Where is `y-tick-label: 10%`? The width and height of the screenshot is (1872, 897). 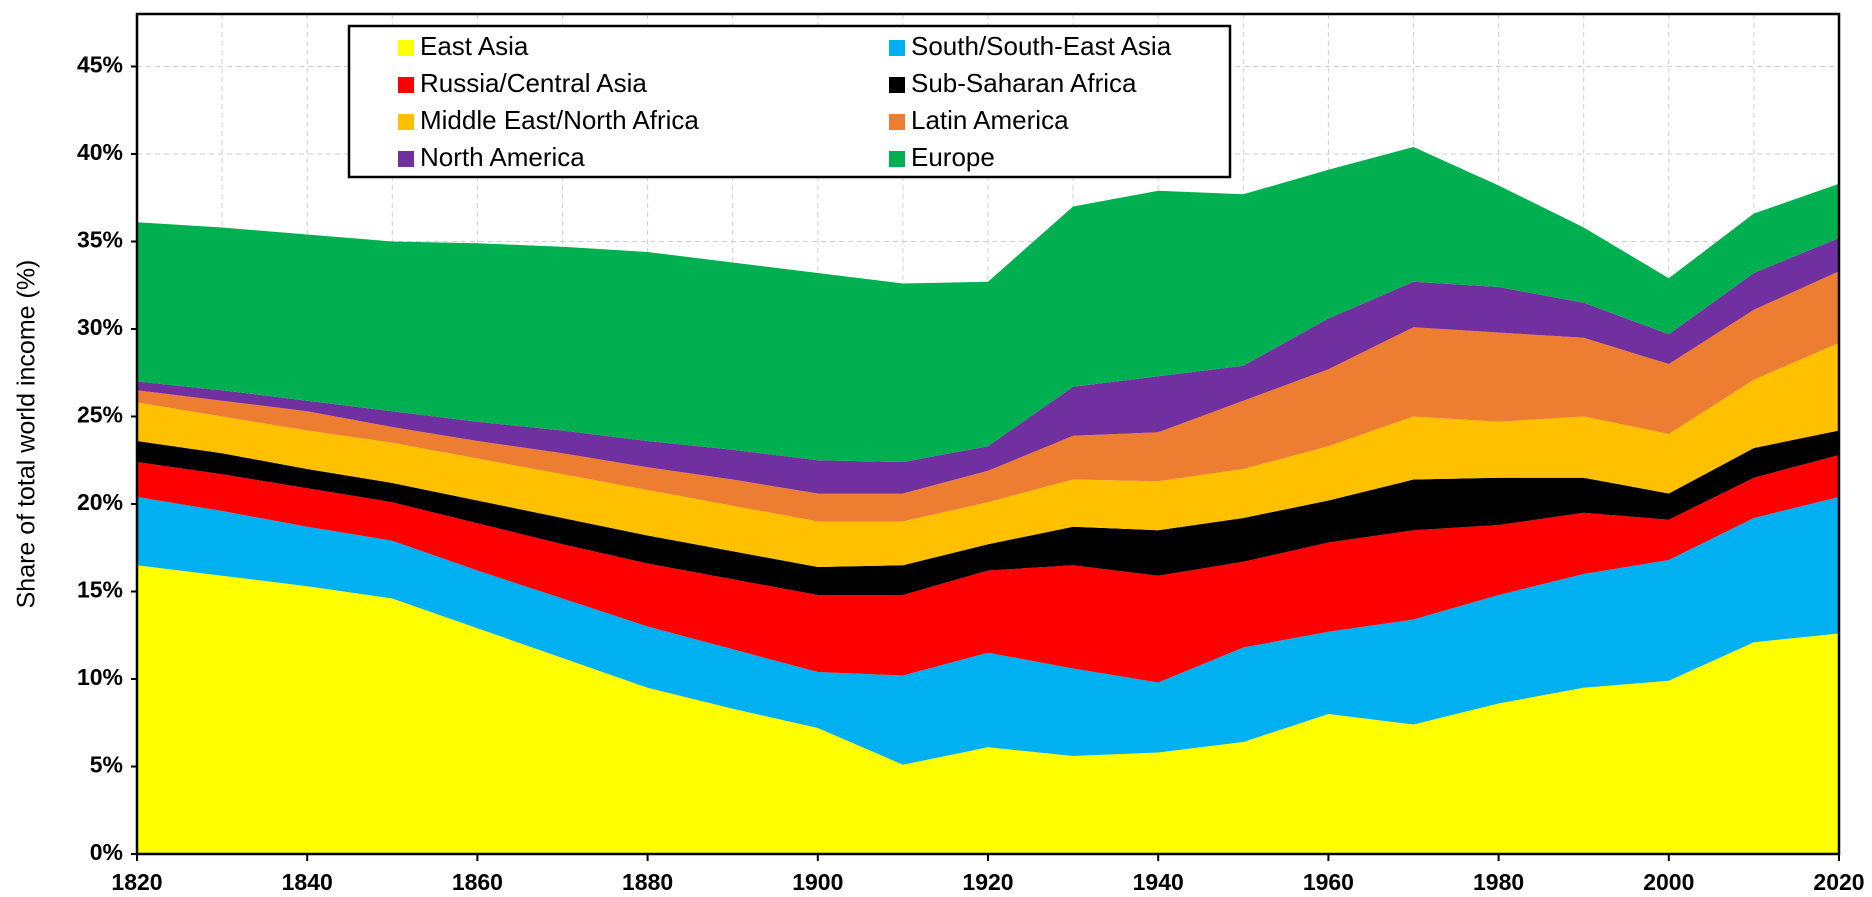
y-tick-label: 10% is located at coordinates (100, 677).